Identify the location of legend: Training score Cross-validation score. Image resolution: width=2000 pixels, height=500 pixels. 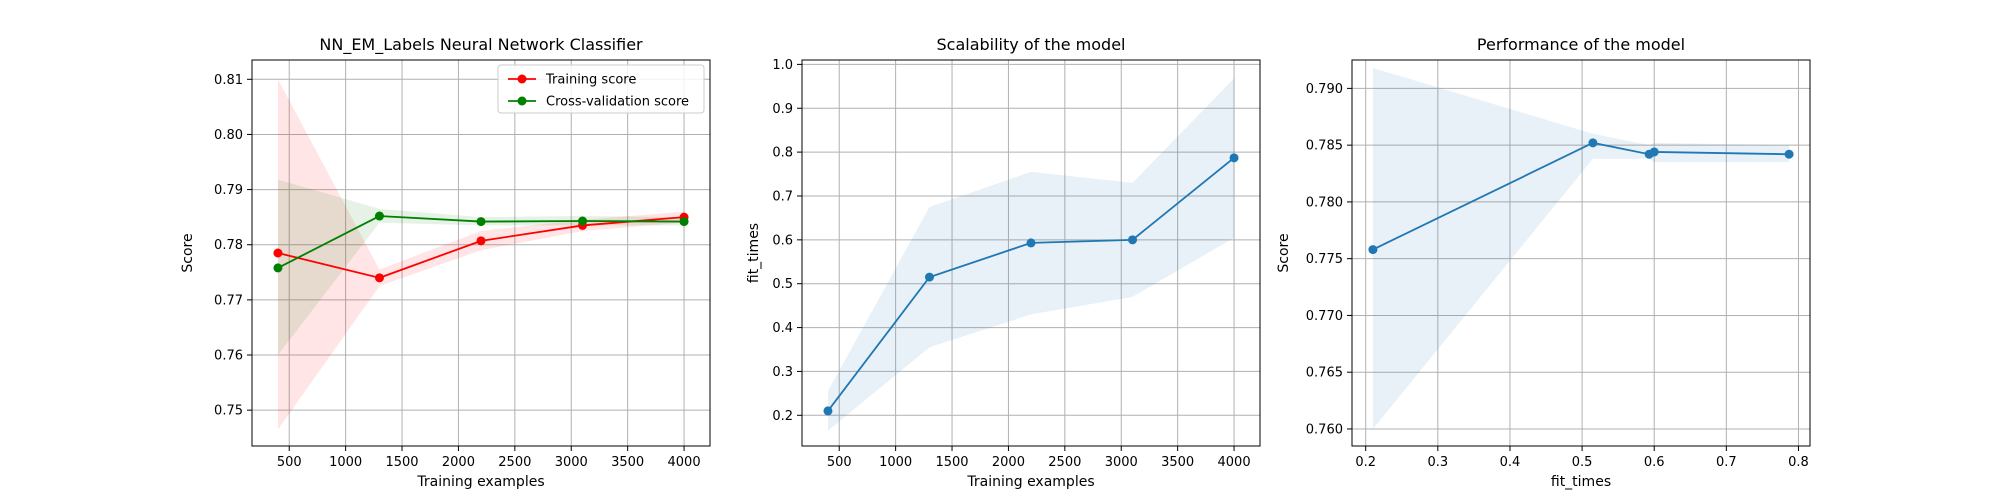
(601, 89).